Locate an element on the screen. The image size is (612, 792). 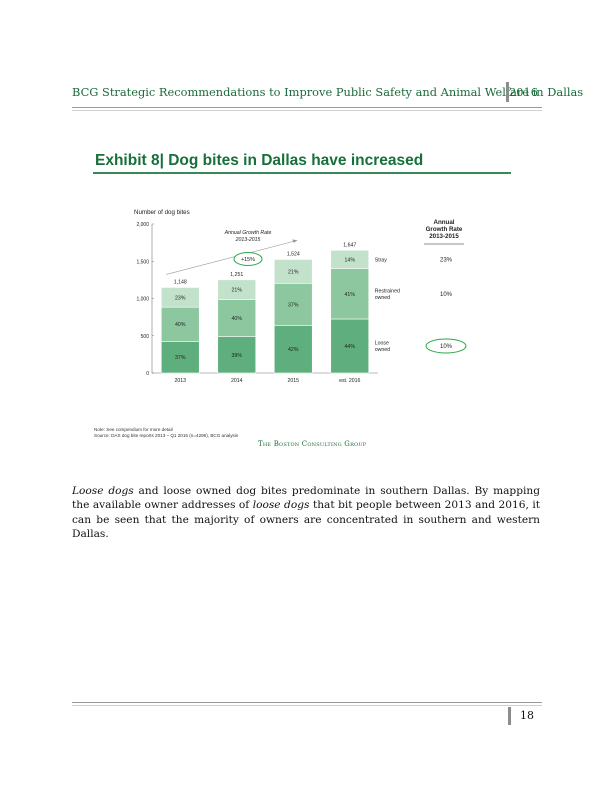
y-tick-label: 0 is located at coordinates (147, 374).